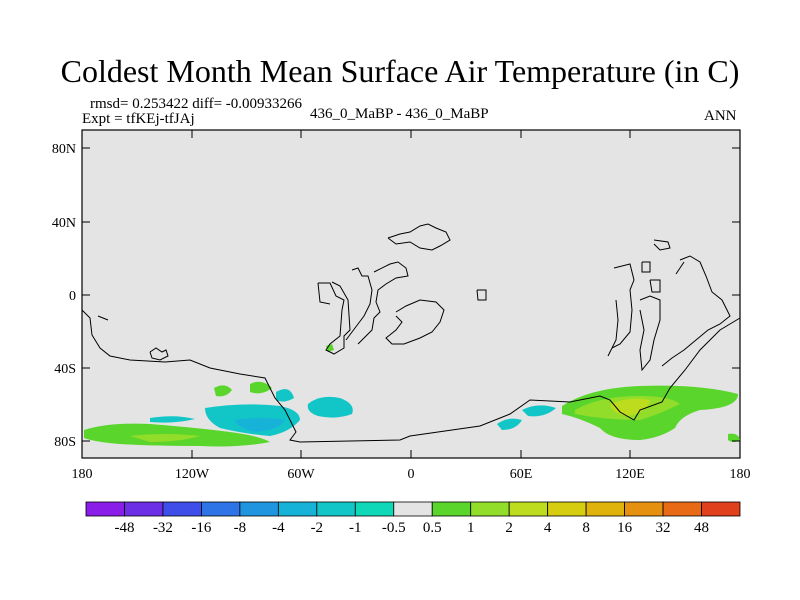 This screenshot has width=800, height=600. I want to click on lon-tick-label: 60E, so click(521, 474).